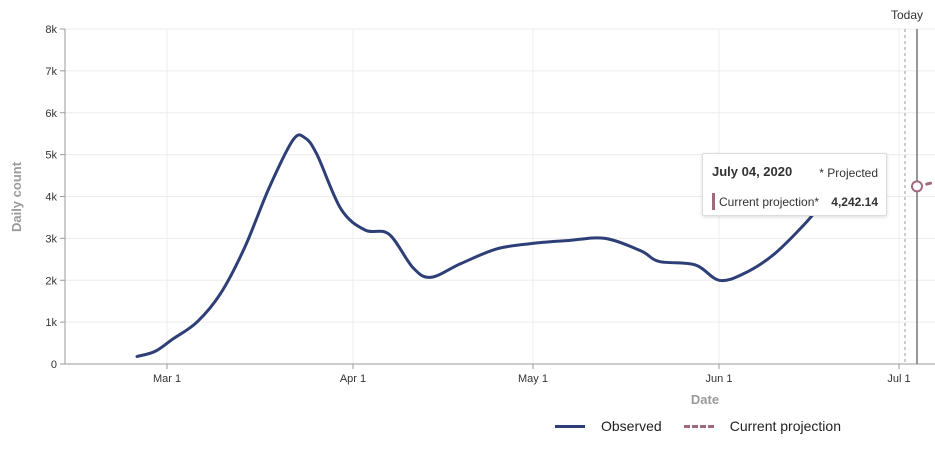 This screenshot has height=452, width=935. I want to click on tooltip-projected-note: * Projected, so click(848, 173).